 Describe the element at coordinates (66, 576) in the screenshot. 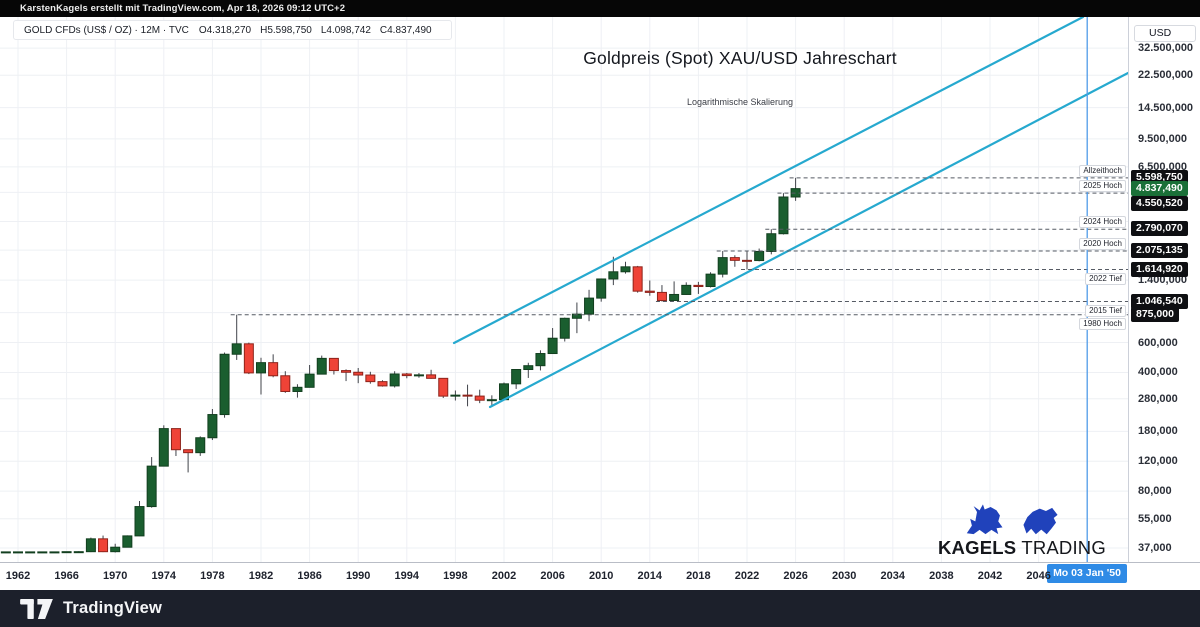

I see `year-label: 1966` at that location.